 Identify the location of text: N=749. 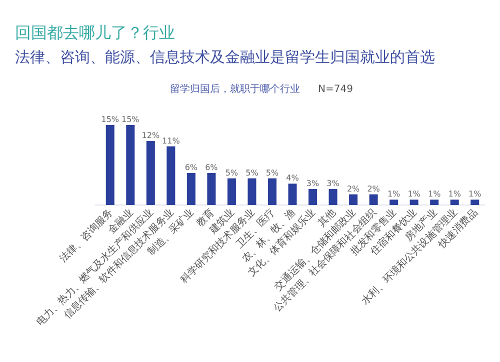
(335, 89).